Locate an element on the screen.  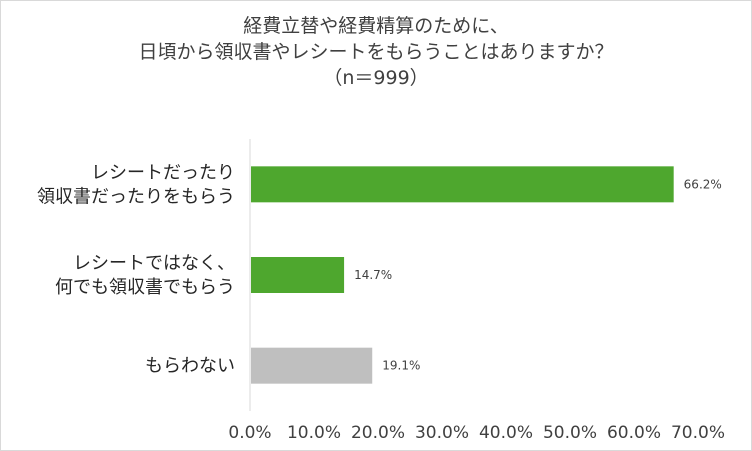
chart-title-line-2: 日頃から領収書やレシートをもらうことはありますか？ is located at coordinates (376, 52).